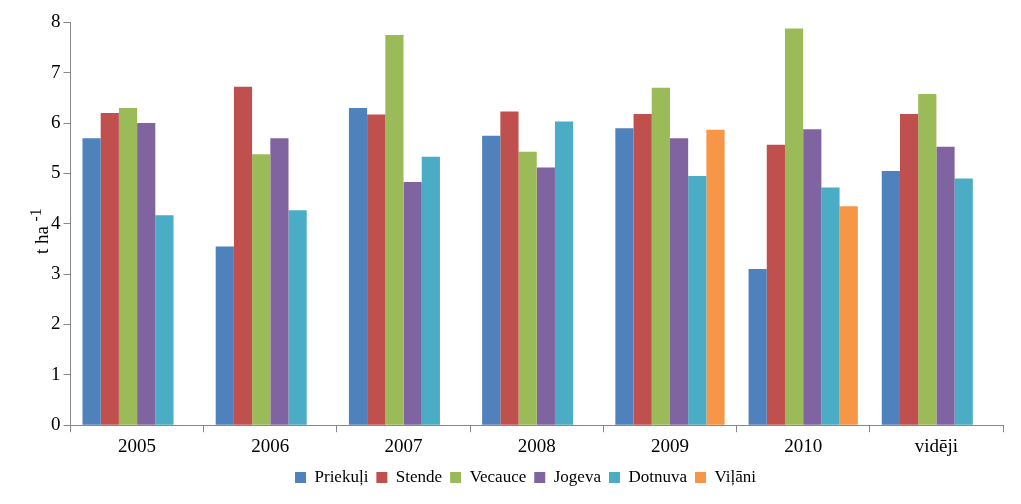 This screenshot has height=504, width=1021. What do you see at coordinates (56, 122) in the screenshot?
I see `y-tick-label: 6` at bounding box center [56, 122].